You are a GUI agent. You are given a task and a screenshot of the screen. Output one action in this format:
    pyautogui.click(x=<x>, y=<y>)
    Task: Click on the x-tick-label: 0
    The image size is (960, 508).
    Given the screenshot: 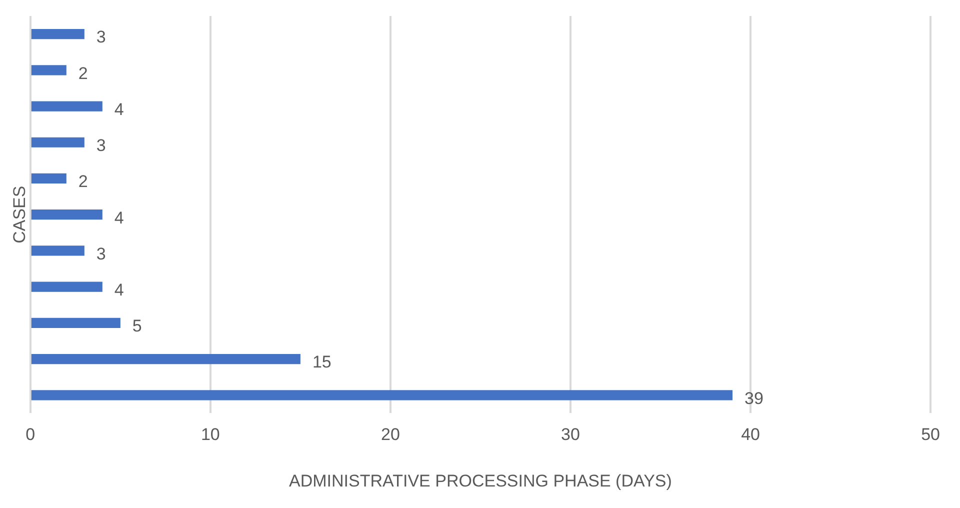 What is the action you would take?
    pyautogui.click(x=31, y=434)
    